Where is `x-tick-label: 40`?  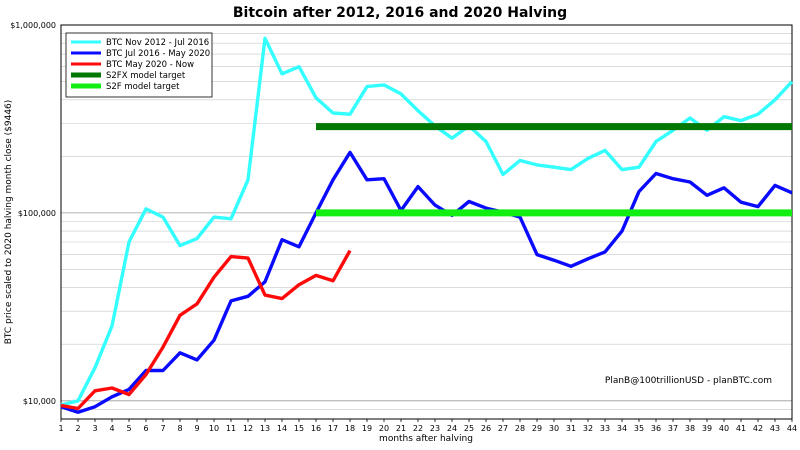
x-tick-label: 40 is located at coordinates (724, 428).